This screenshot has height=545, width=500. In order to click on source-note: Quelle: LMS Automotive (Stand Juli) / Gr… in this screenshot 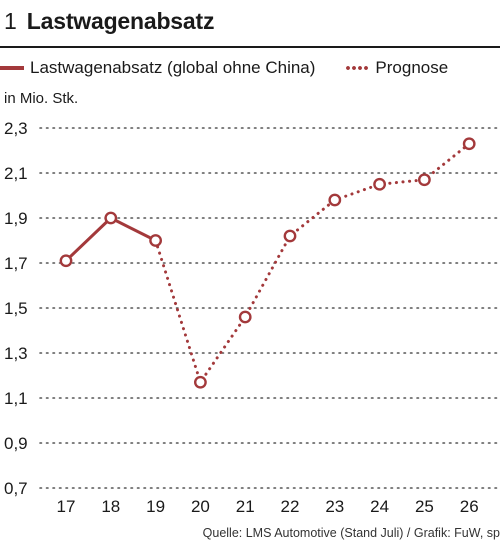, I will do `click(351, 533)`.